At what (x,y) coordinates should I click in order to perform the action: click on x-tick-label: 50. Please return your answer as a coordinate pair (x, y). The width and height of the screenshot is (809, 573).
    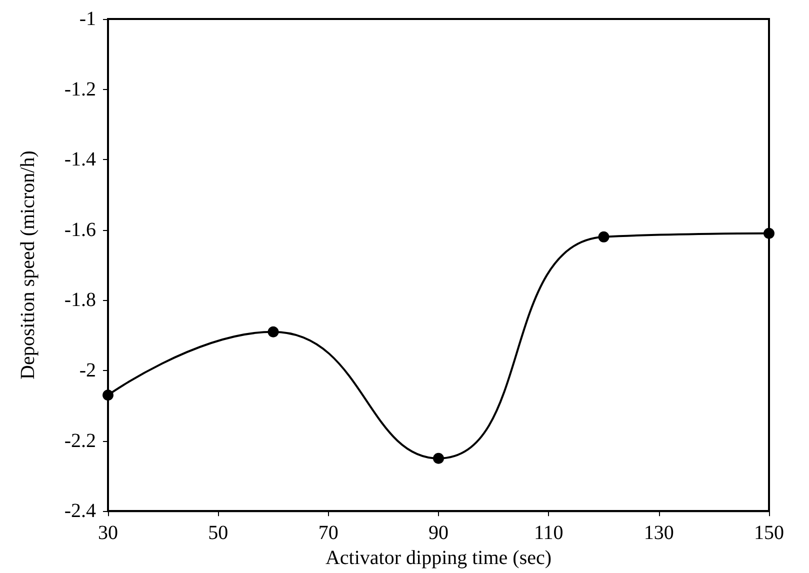
    Looking at the image, I should click on (218, 533).